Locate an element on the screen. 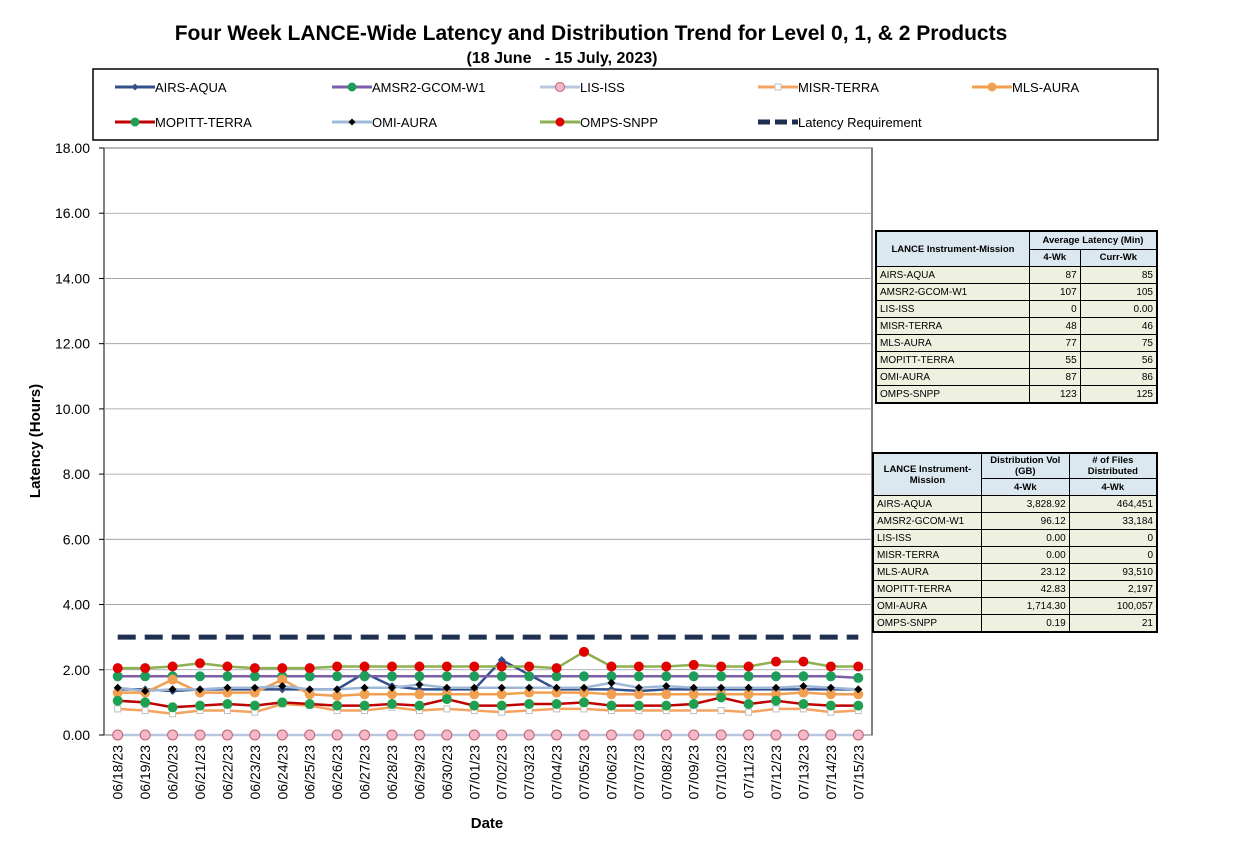 This screenshot has height=851, width=1244. table-cell: MISR-TERRA is located at coordinates (927, 555).